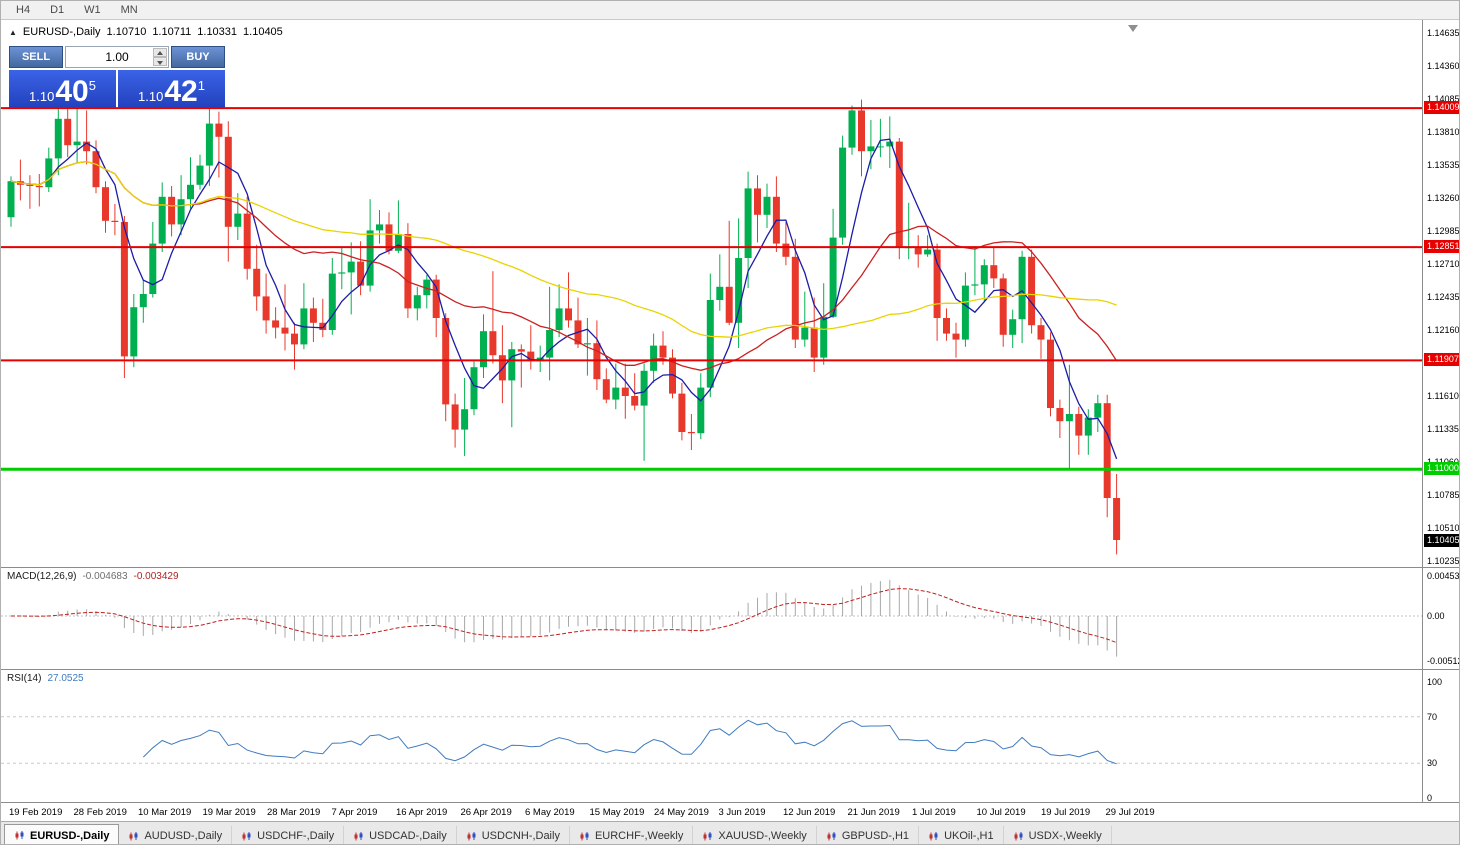 This screenshot has height=845, width=1460. What do you see at coordinates (165, 812) in the screenshot?
I see `date-label: 10 Mar 2019` at bounding box center [165, 812].